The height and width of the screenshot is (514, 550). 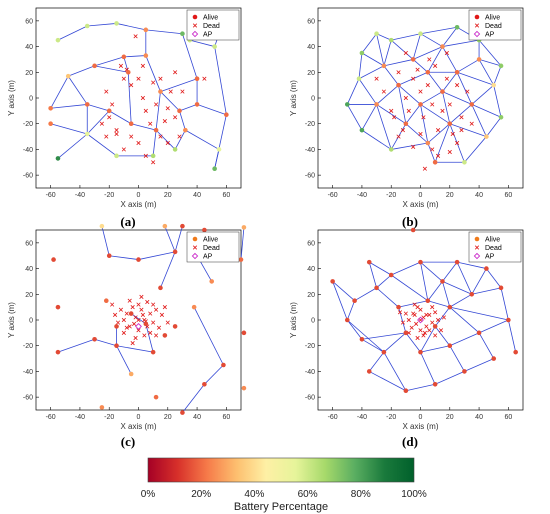 What do you see at coordinates (148, 494) in the screenshot?
I see `colorbar-tick-label: 0%` at bounding box center [148, 494].